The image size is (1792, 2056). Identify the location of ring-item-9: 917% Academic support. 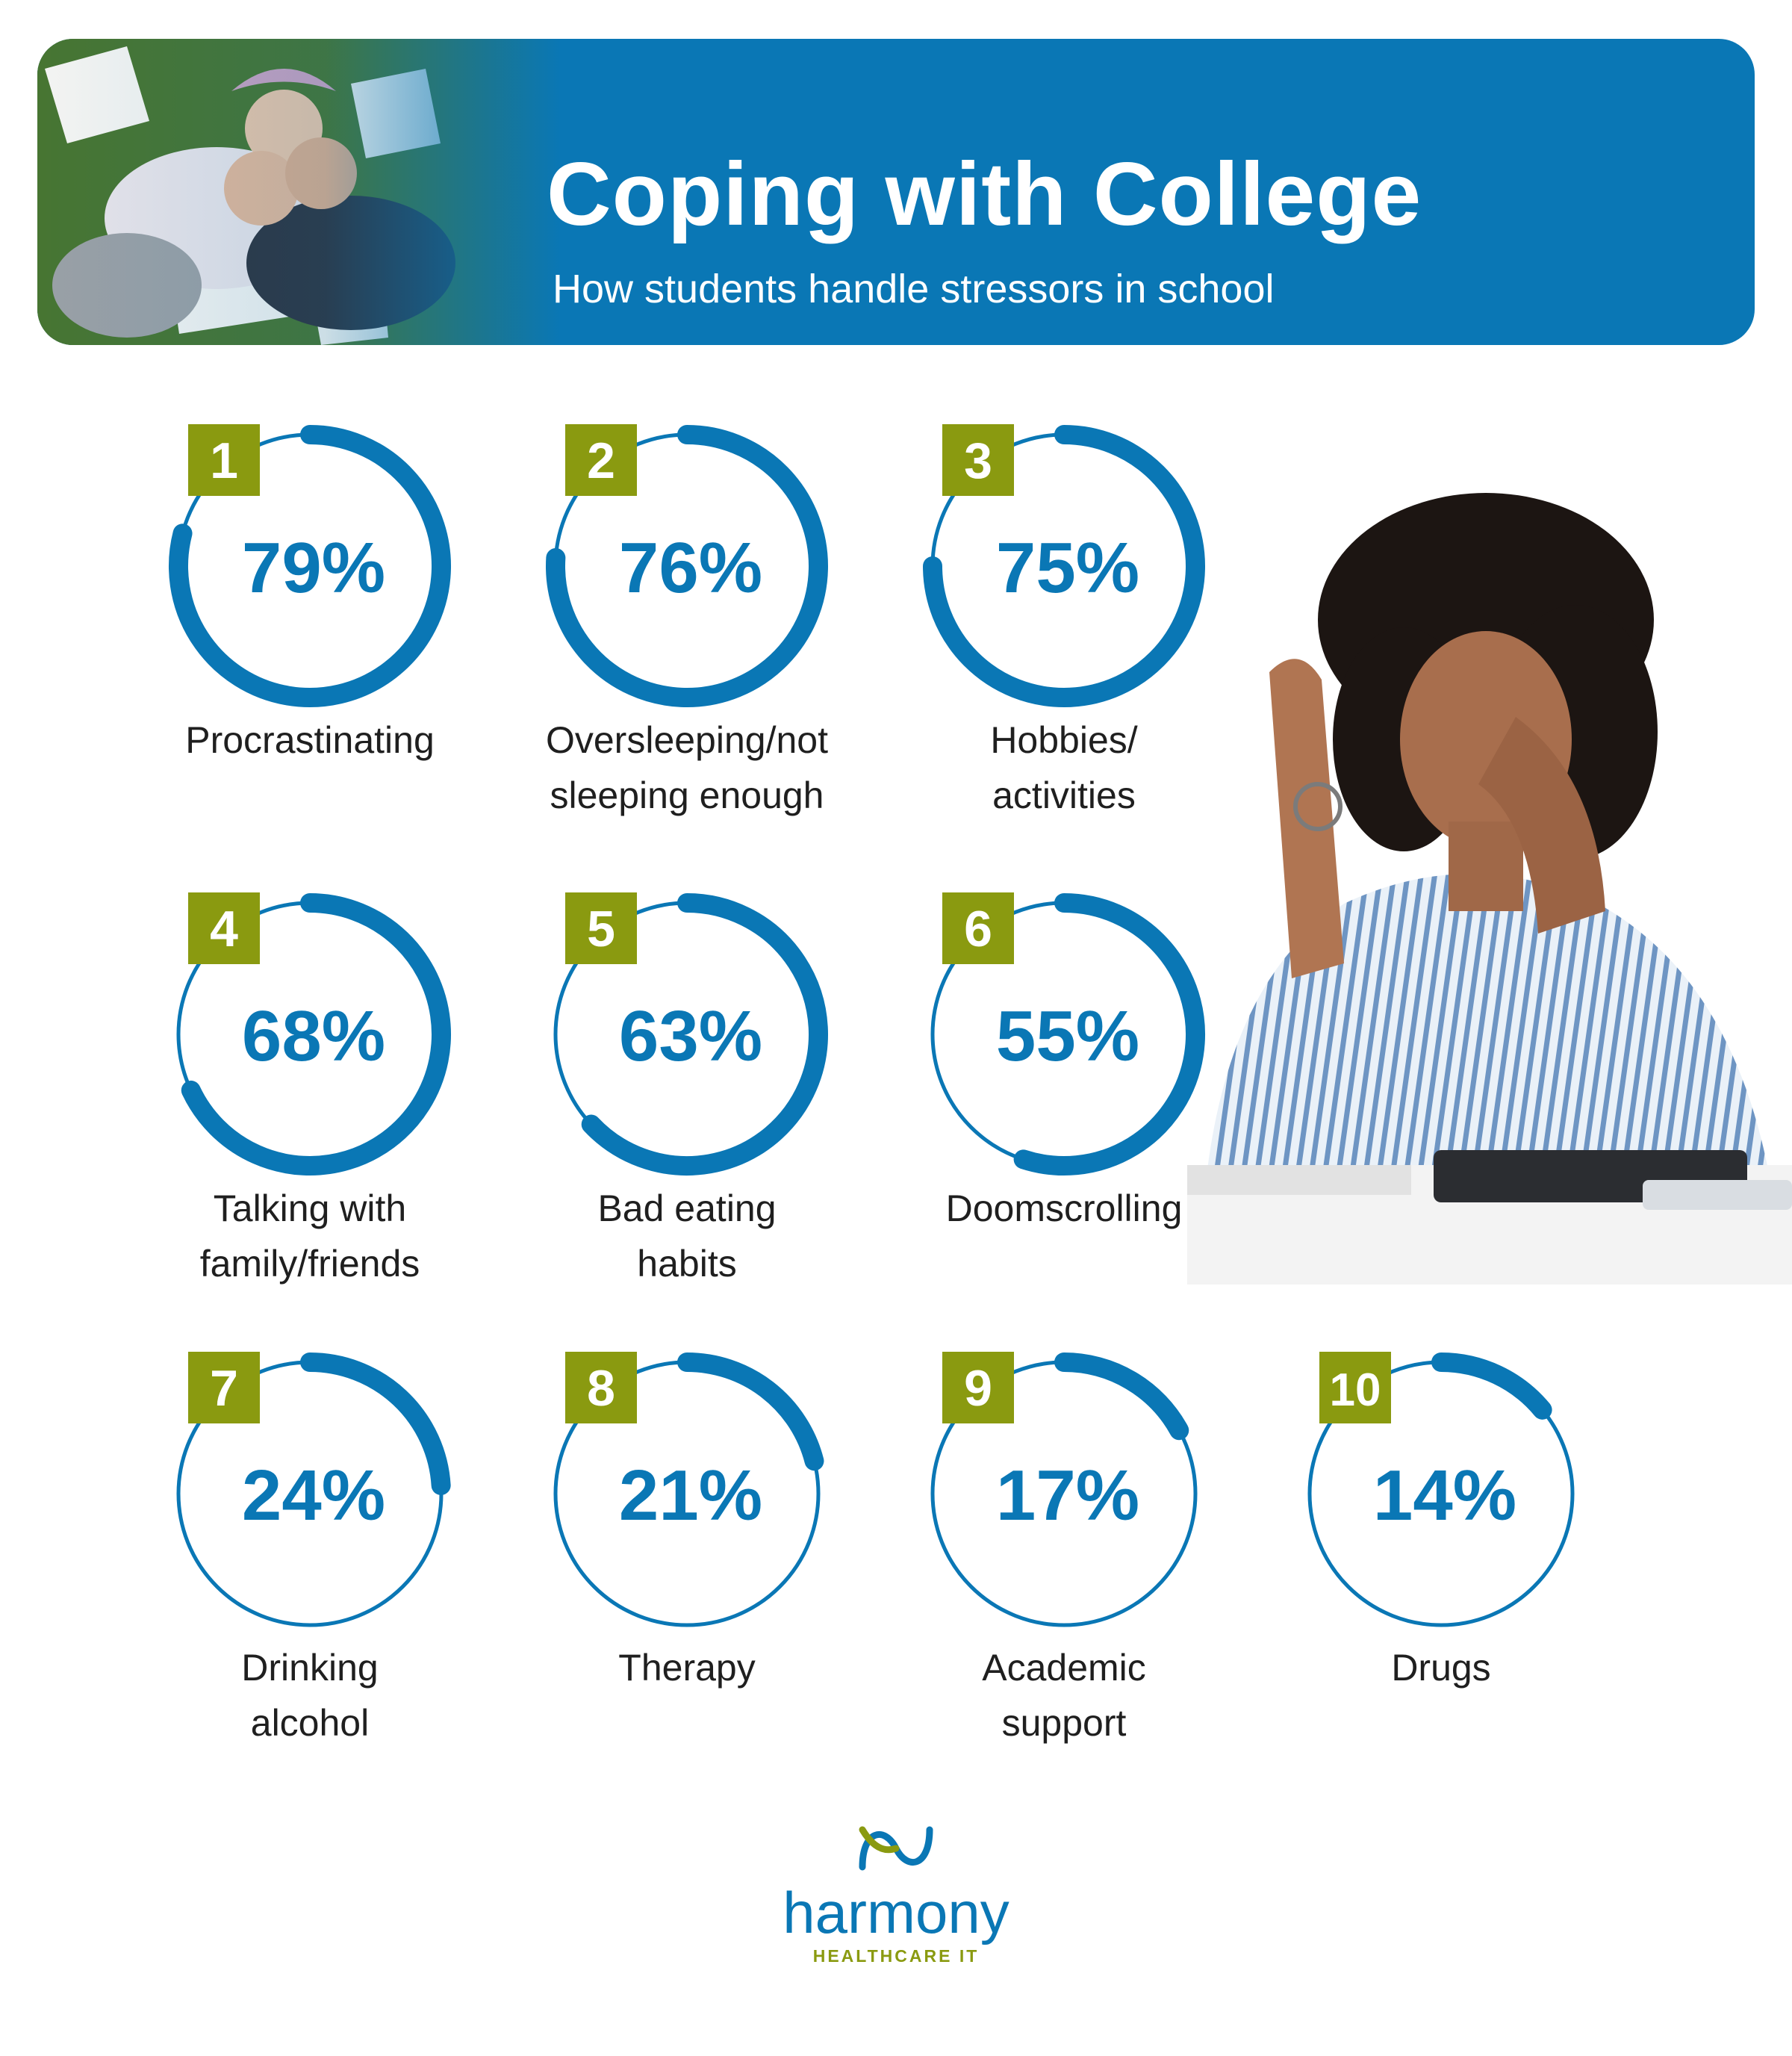
(1064, 1548).